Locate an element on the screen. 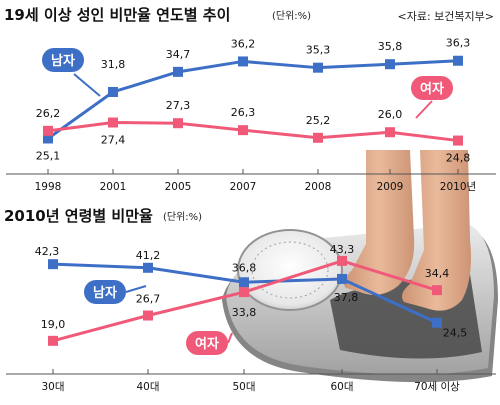  chart2-data-label: 41,2 is located at coordinates (148, 255).